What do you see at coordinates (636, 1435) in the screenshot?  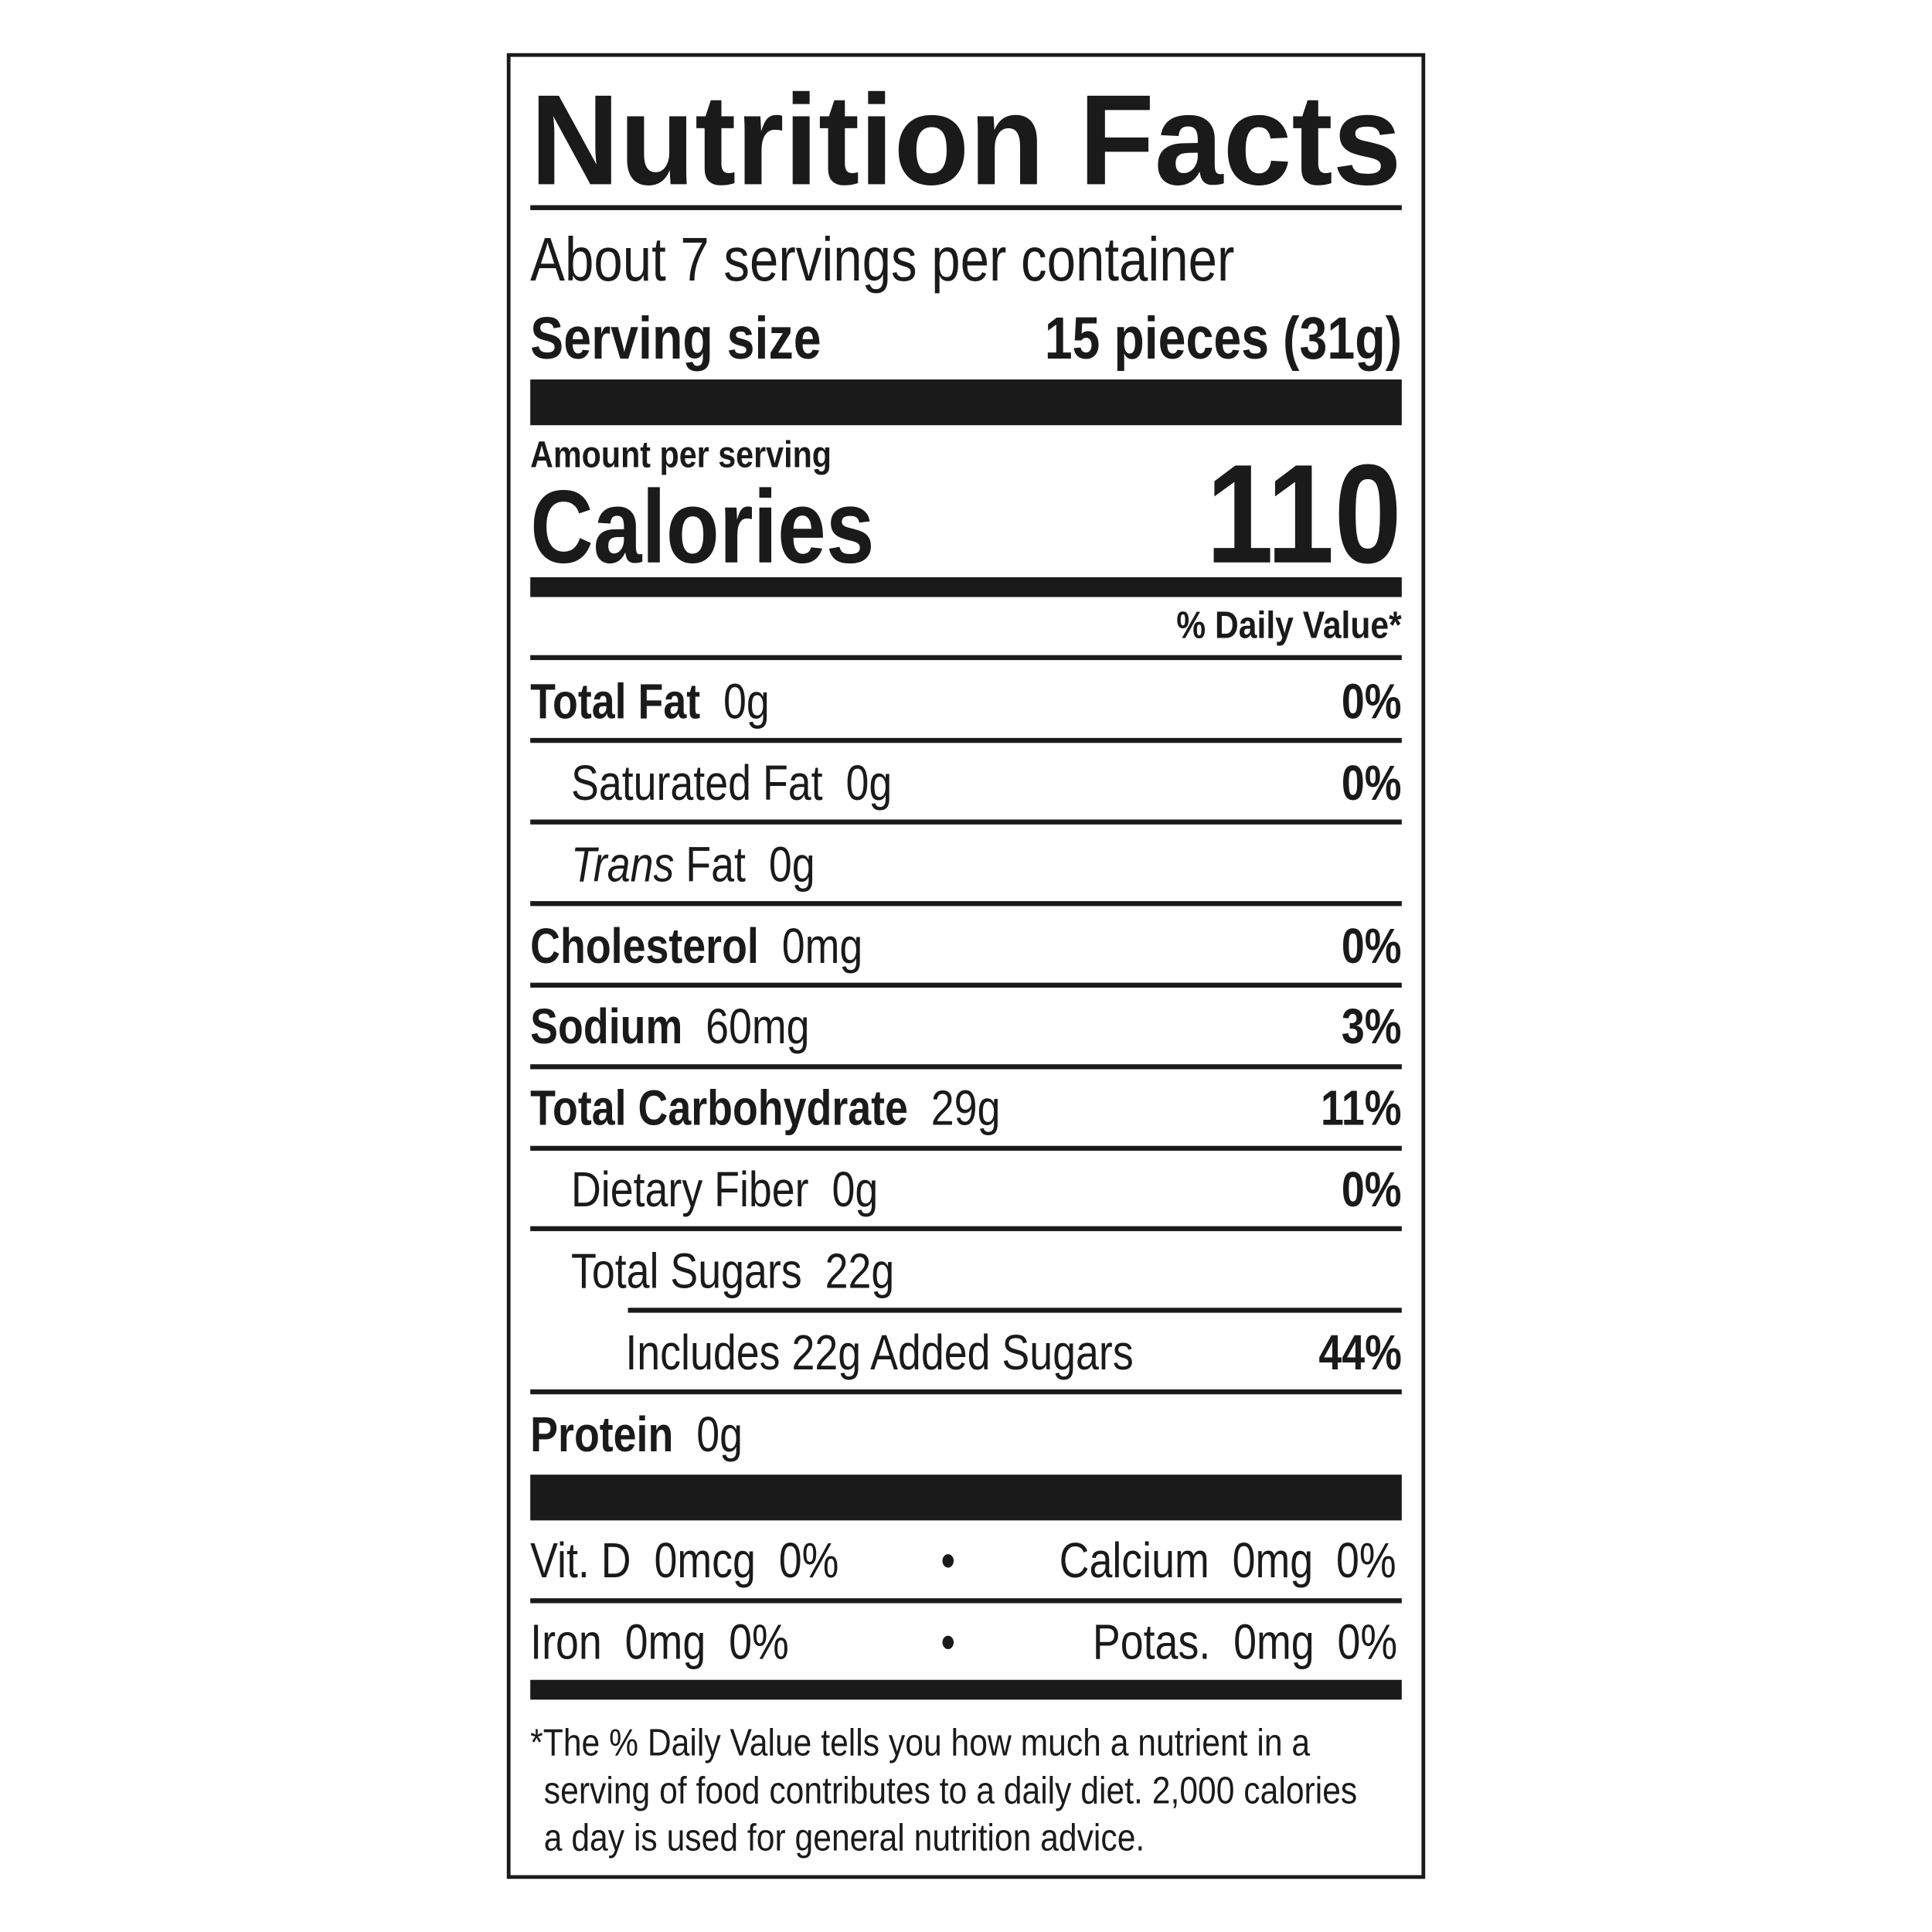 I see `nutrient-protein: Protein 0g` at bounding box center [636, 1435].